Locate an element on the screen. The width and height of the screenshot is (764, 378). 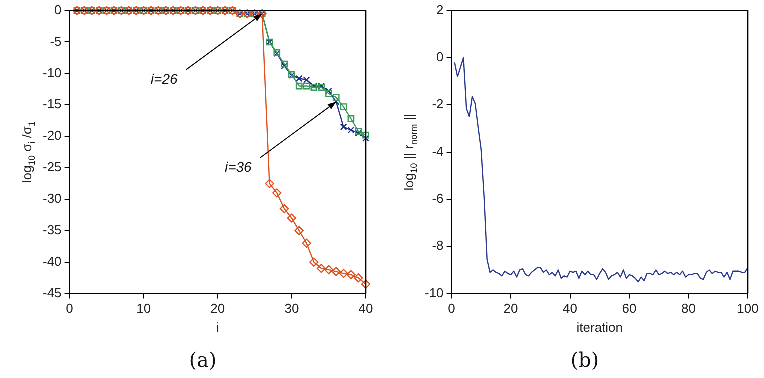
y-tick-label: -45 is located at coordinates (52, 292).